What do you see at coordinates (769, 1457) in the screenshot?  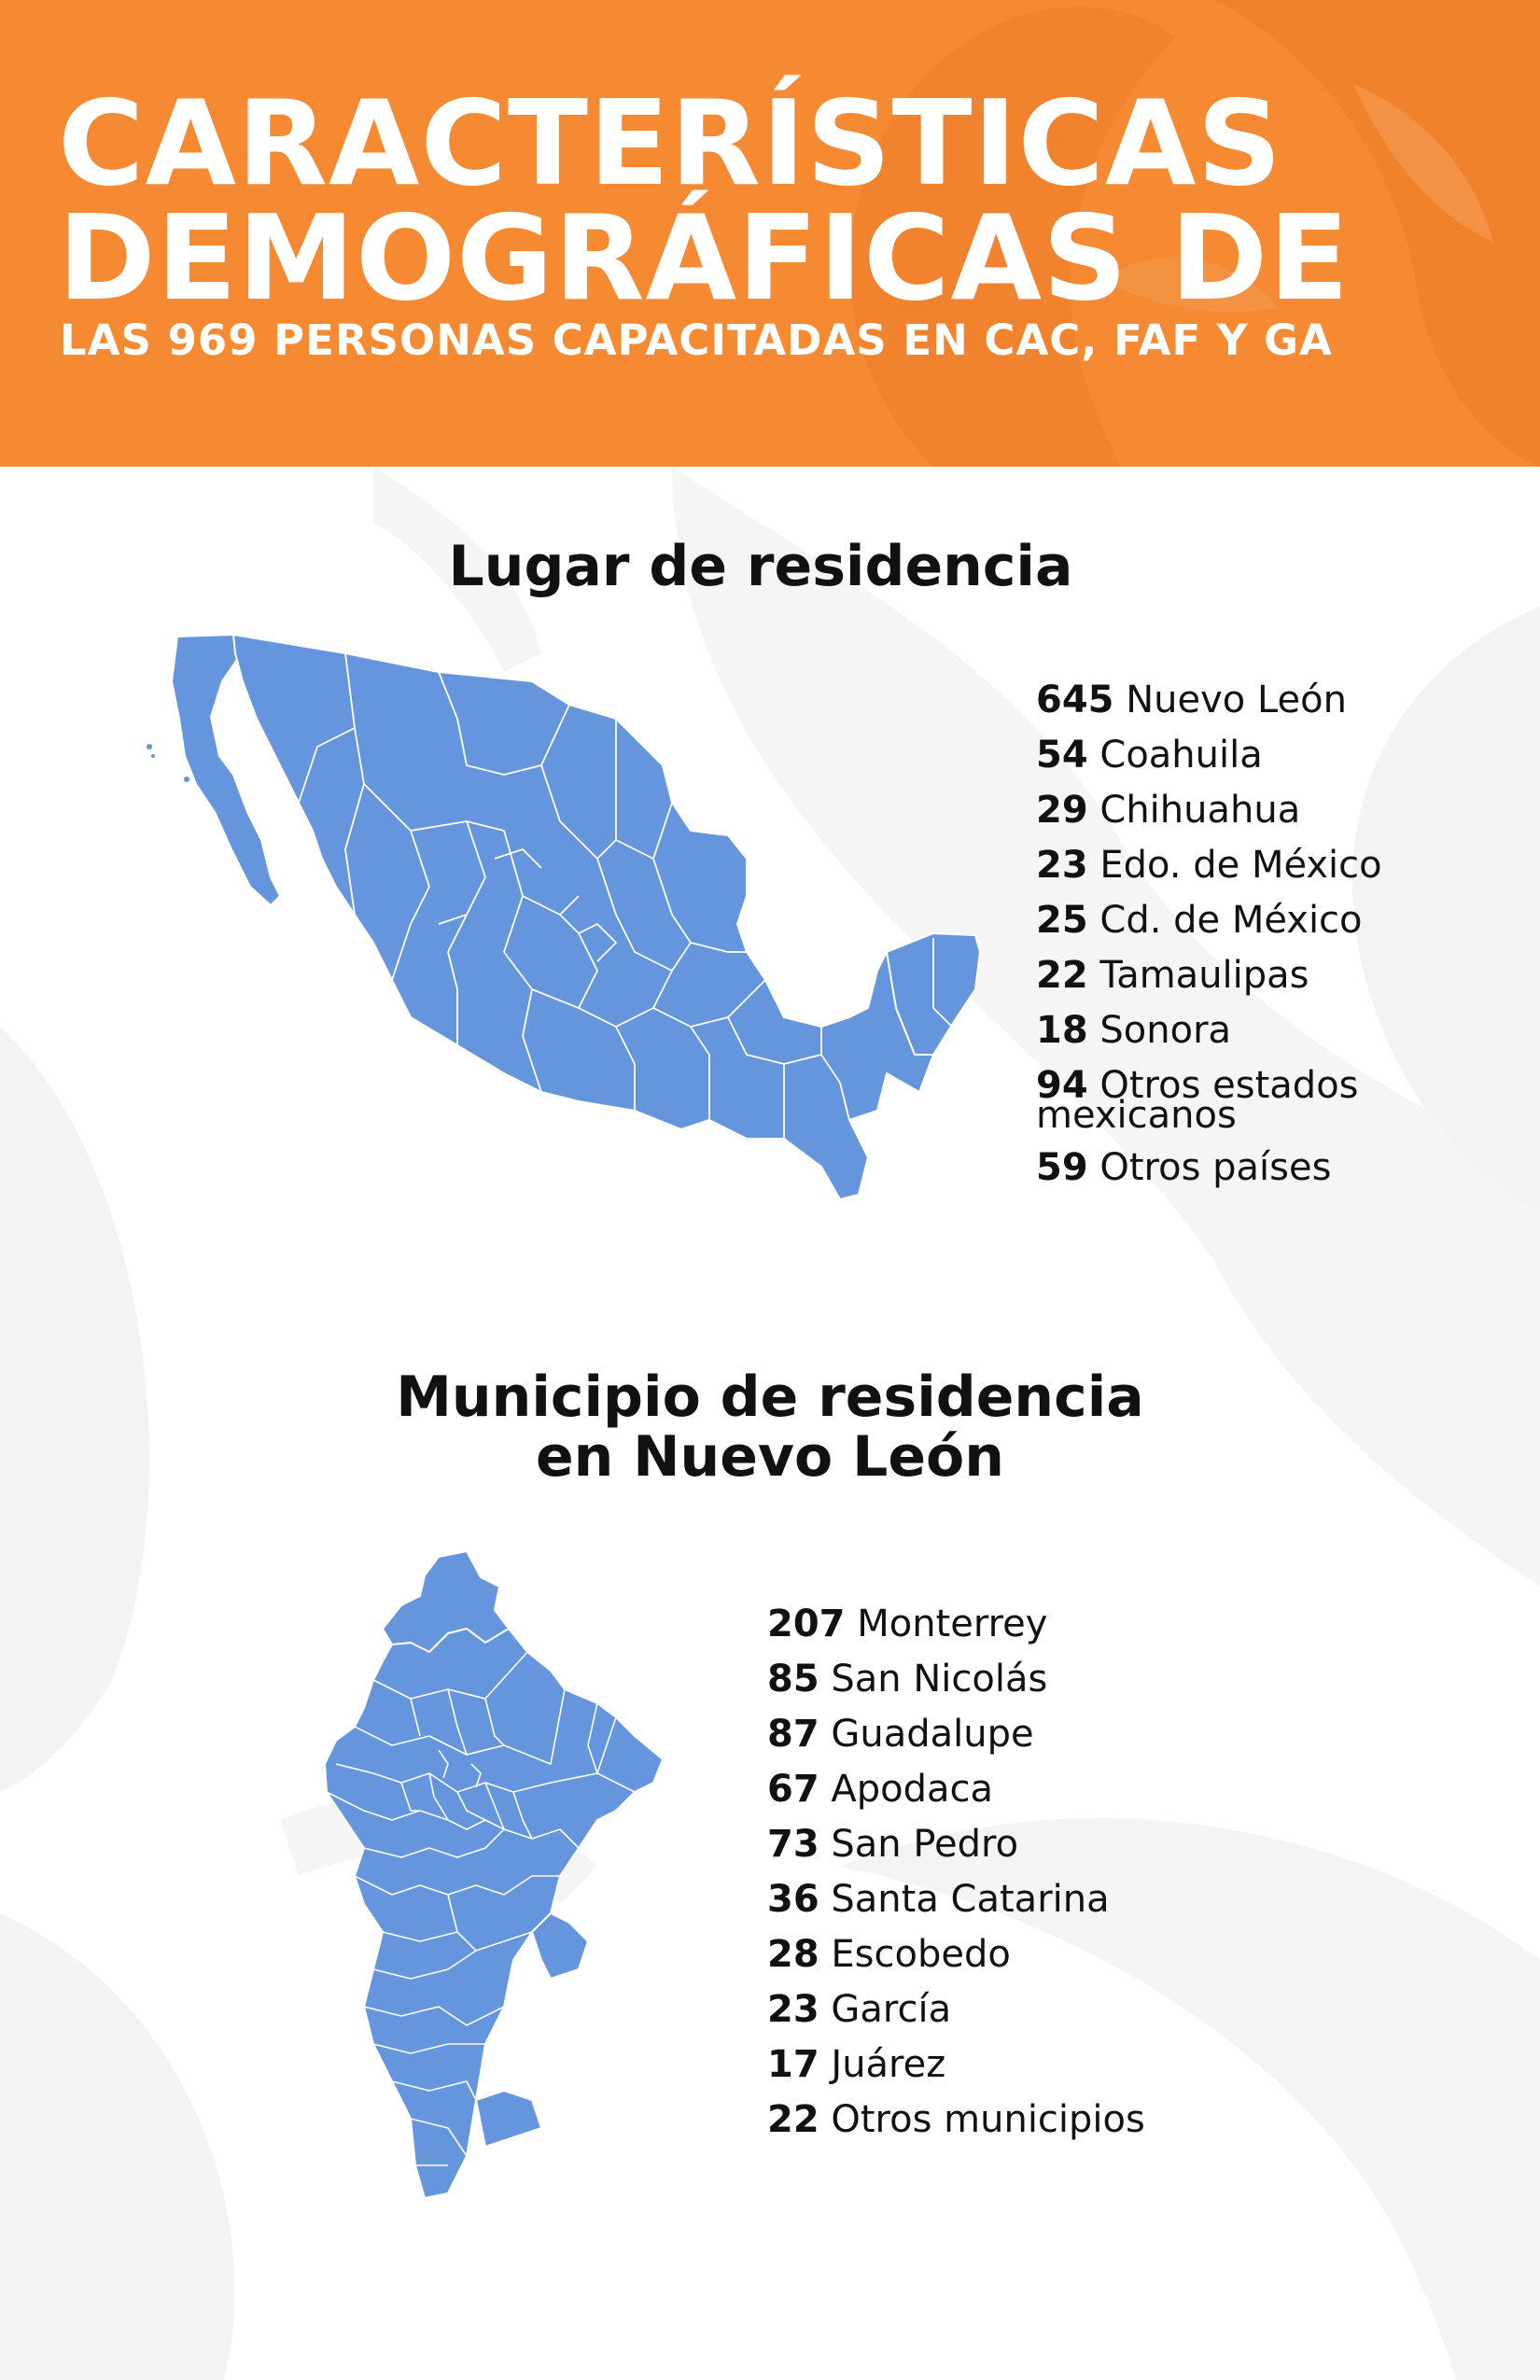 I see `section-title-line-2: en Nuevo León` at bounding box center [769, 1457].